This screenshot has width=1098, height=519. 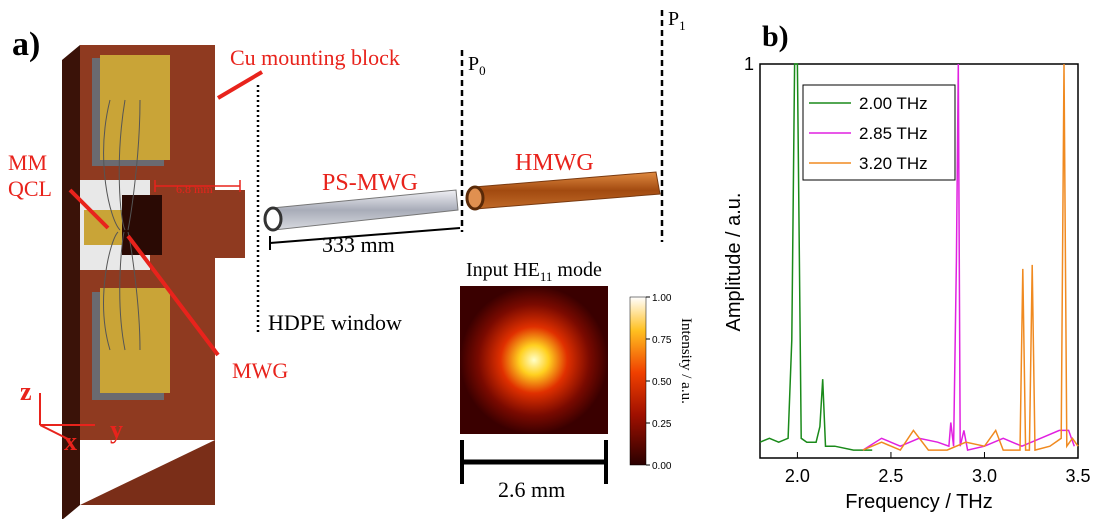 What do you see at coordinates (503, 270) in the screenshot?
I see `label-text: Input HE` at bounding box center [503, 270].